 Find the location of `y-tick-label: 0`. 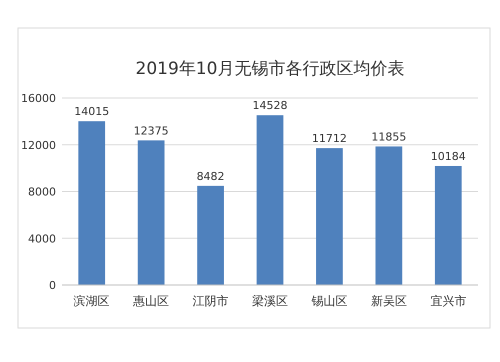

y-tick-label: 0 is located at coordinates (52, 285).